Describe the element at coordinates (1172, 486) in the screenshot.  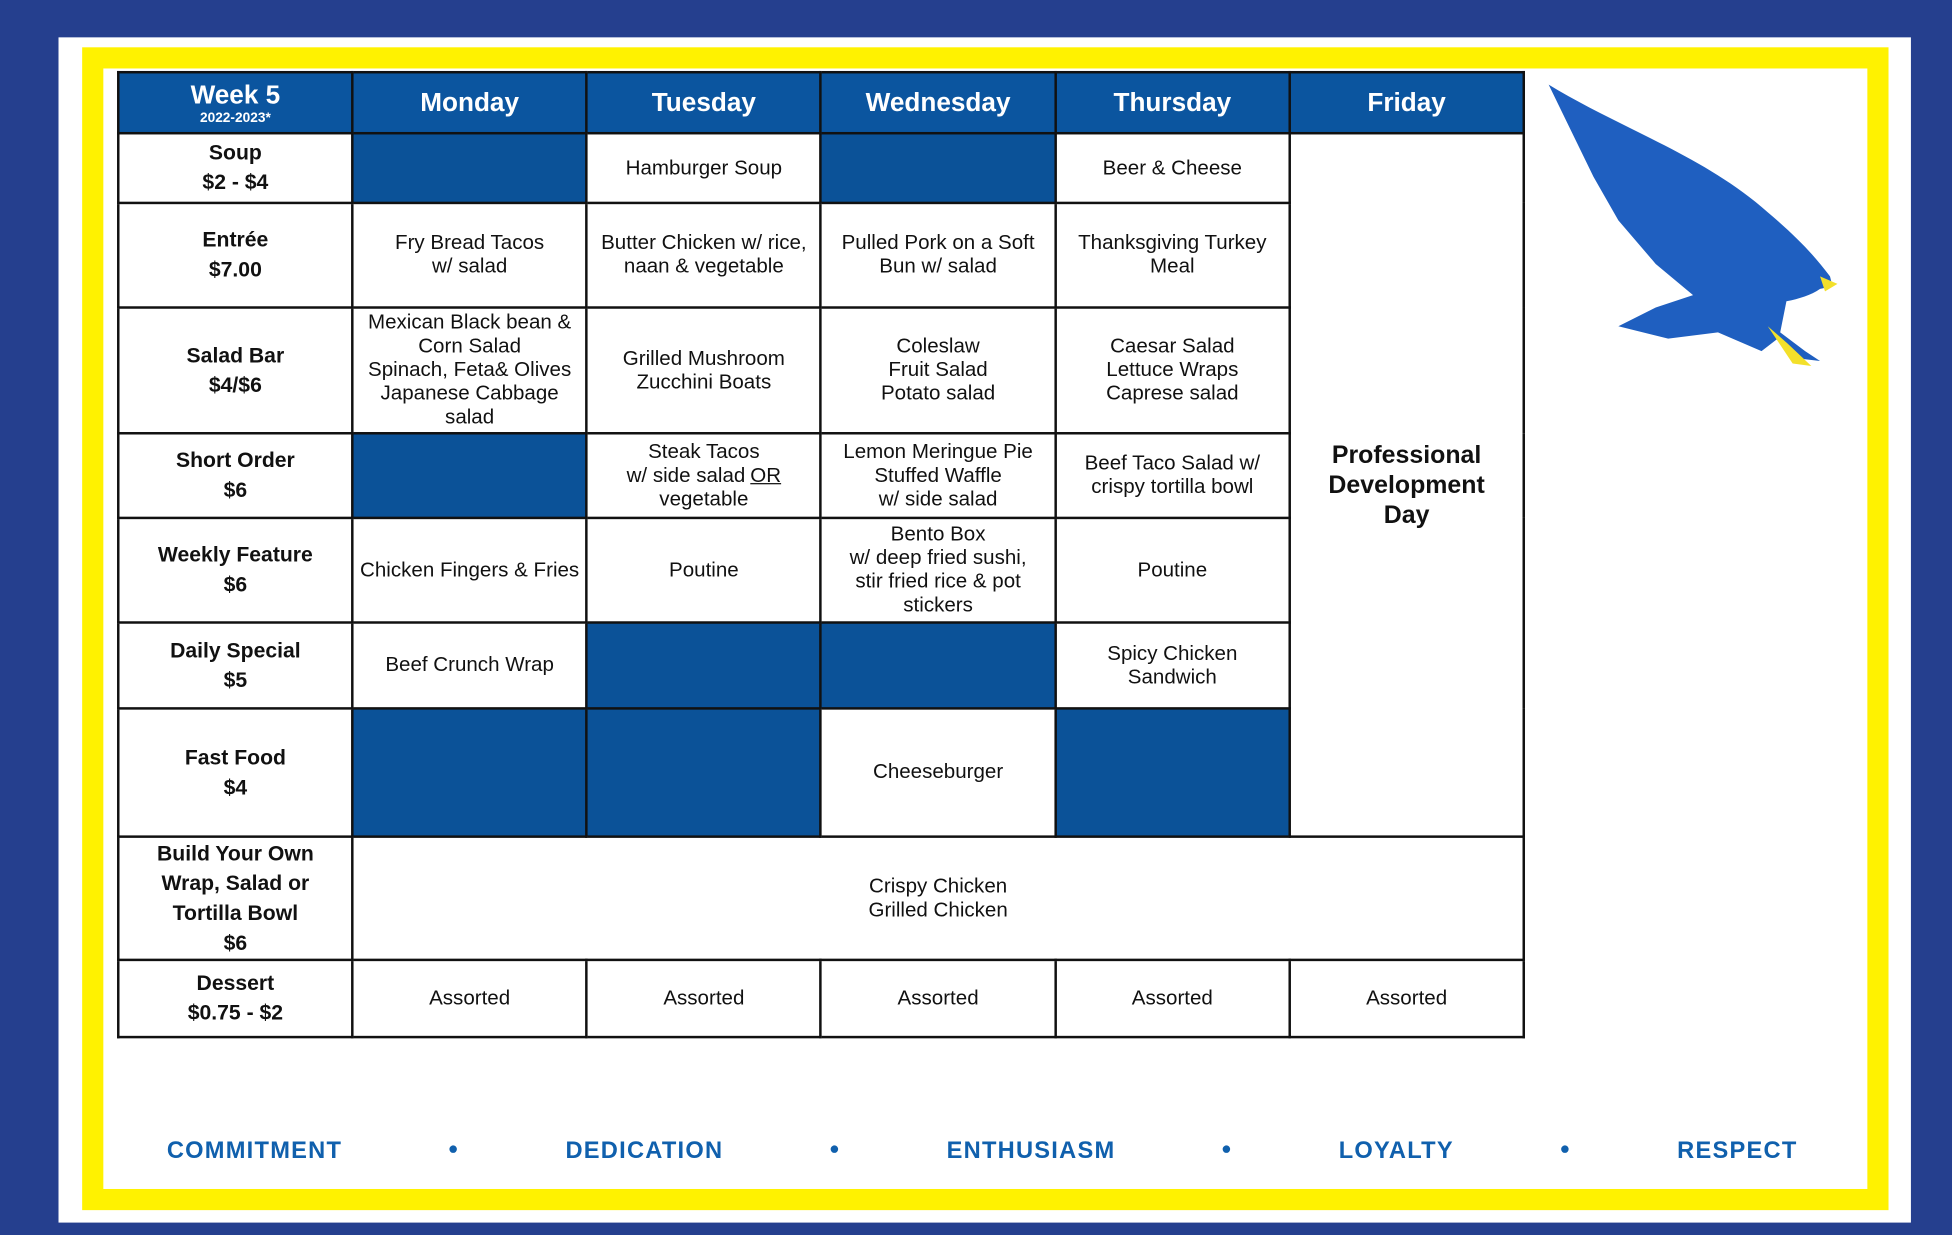
I see `line: crispy tortilla bowl` at that location.